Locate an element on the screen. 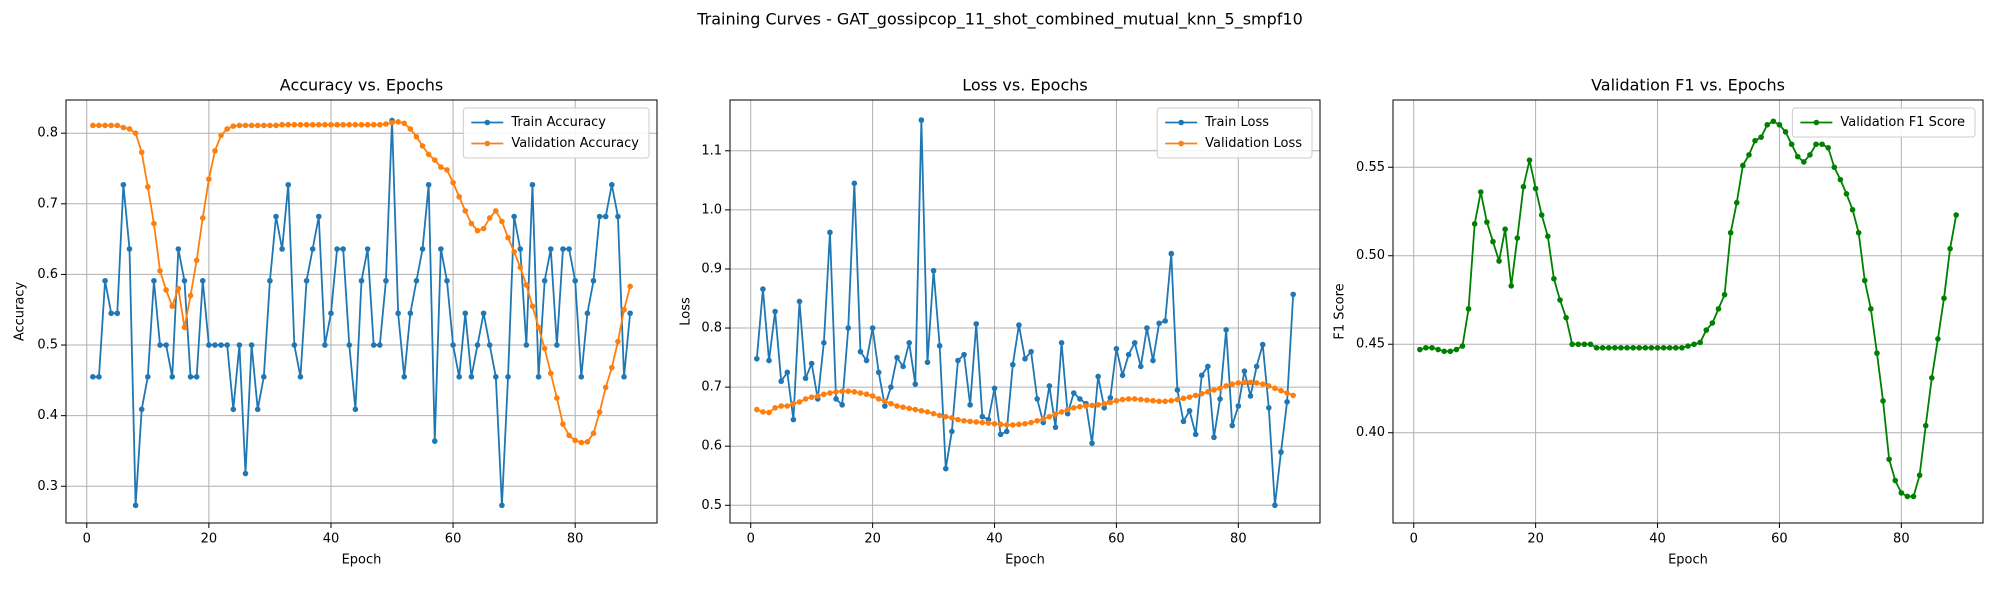  y-axis-label: Accuracy is located at coordinates (20, 312).